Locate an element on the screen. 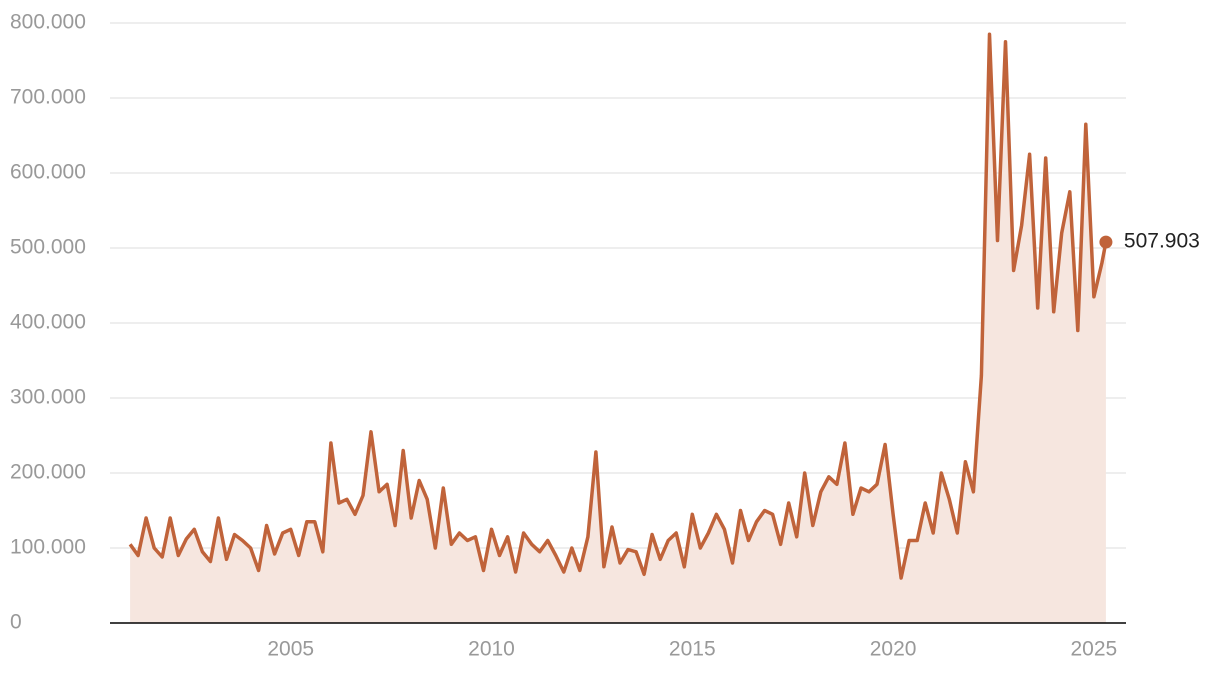 The height and width of the screenshot is (674, 1220). x-tick-label: 2010 is located at coordinates (491, 649).